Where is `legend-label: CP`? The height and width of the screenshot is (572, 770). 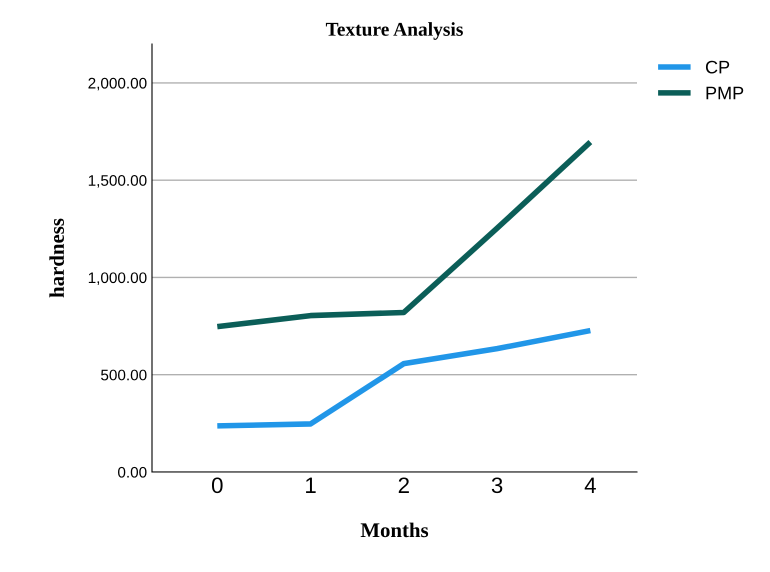
legend-label: CP is located at coordinates (718, 67).